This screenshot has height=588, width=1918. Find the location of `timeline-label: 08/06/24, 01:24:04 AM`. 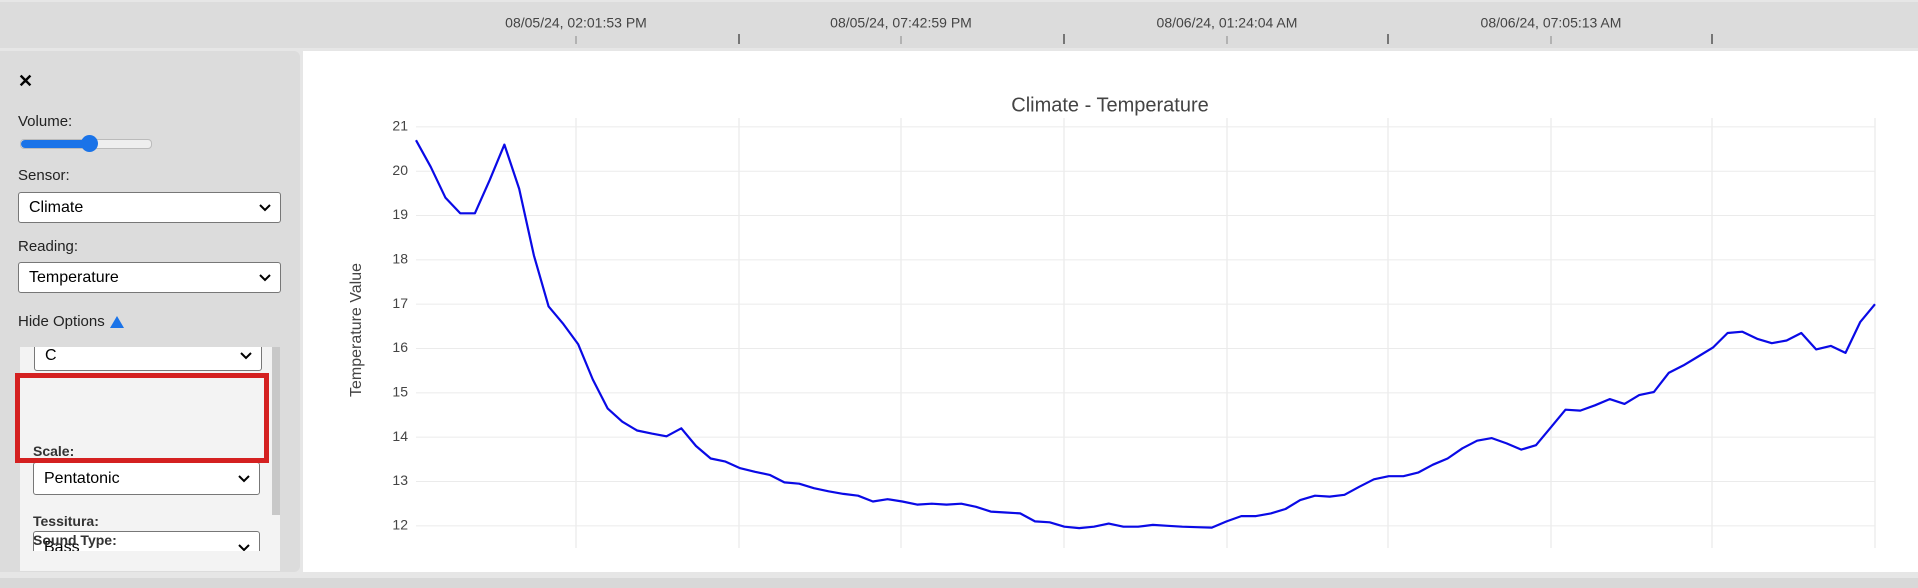

timeline-label: 08/06/24, 01:24:04 AM is located at coordinates (1227, 23).